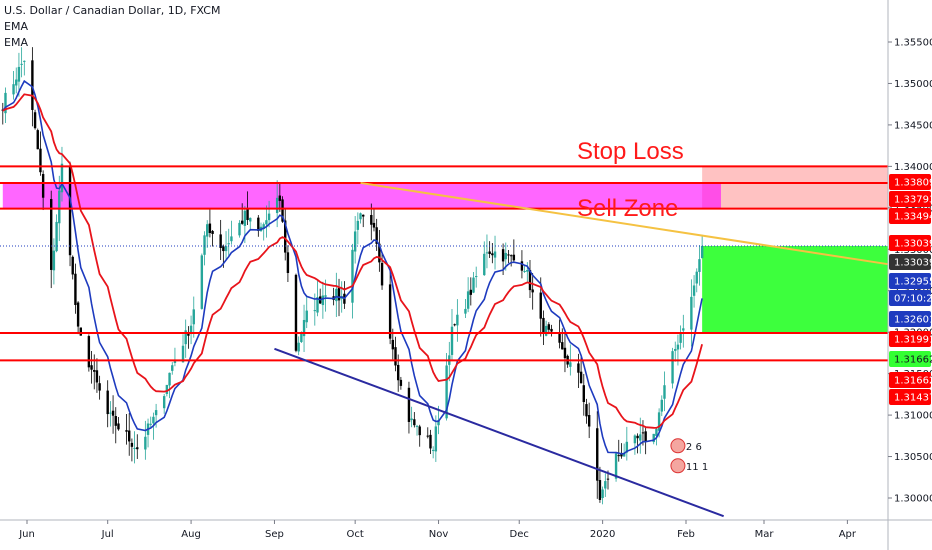  What do you see at coordinates (913, 499) in the screenshot?
I see `y-tick-label: 1.30000` at bounding box center [913, 499].